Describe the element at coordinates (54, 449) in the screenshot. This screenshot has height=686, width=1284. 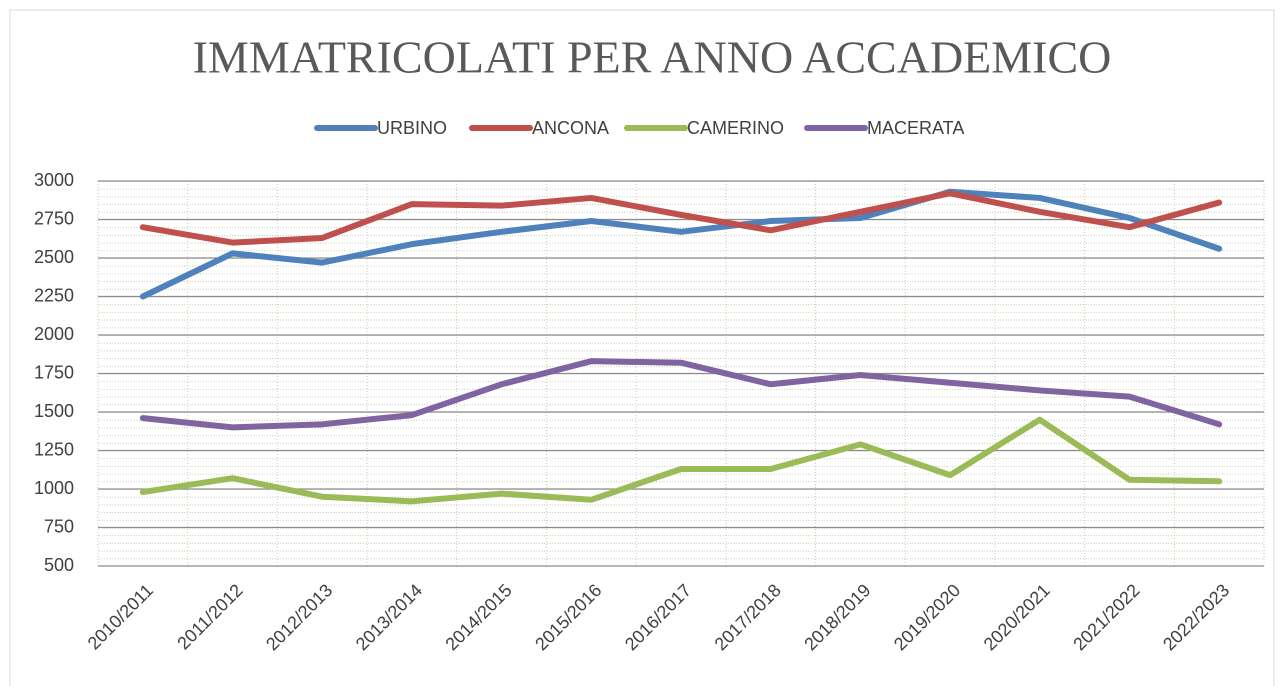
I see `y-tick-label: 1250` at that location.